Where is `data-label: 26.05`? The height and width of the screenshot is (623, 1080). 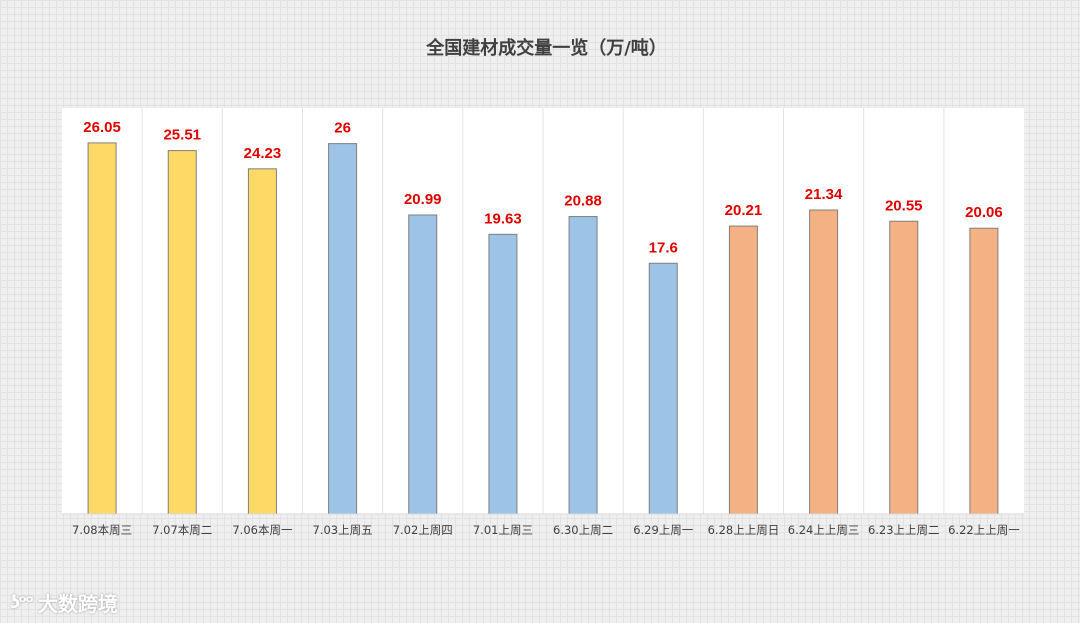
data-label: 26.05 is located at coordinates (102, 127).